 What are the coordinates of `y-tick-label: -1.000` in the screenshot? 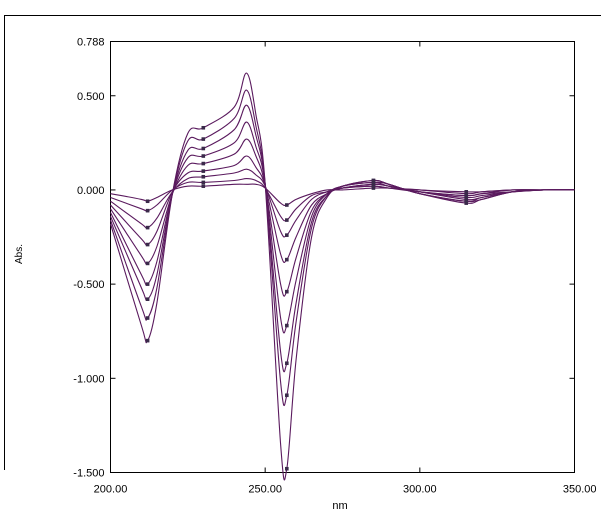 It's located at (88, 379).